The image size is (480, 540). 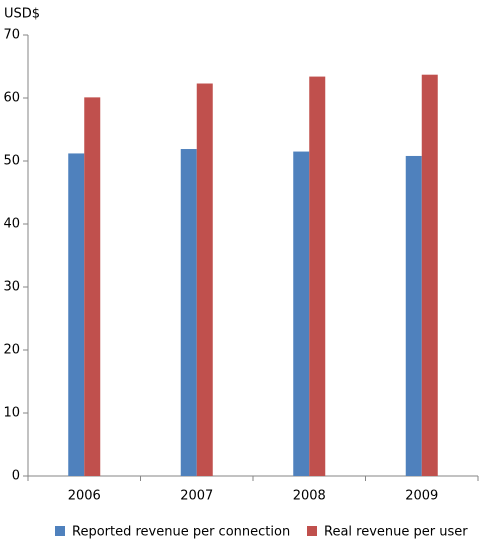 I want to click on y-tick-label: 60, so click(x=11, y=98).